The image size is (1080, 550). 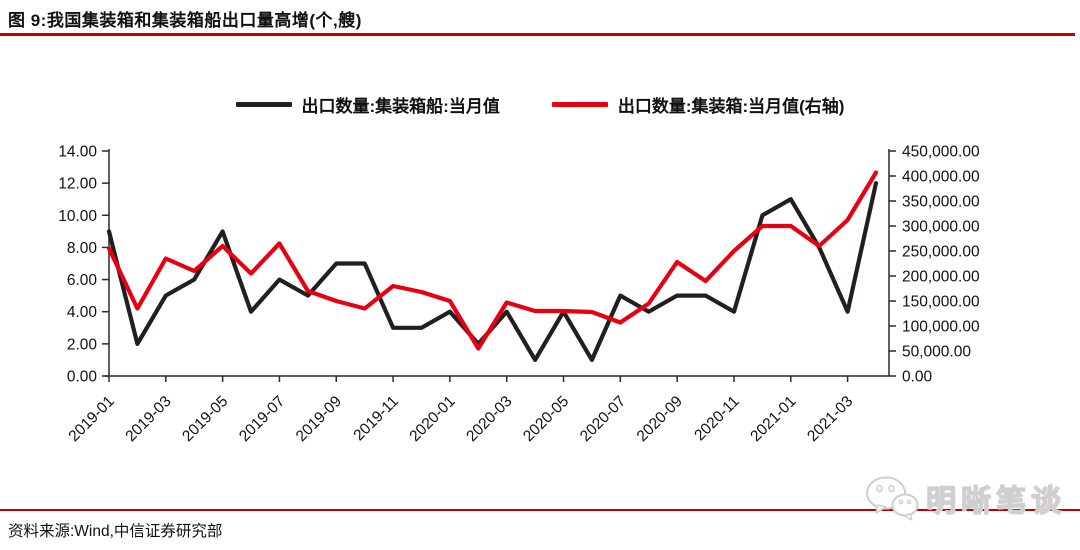 What do you see at coordinates (731, 106) in the screenshot?
I see `legend-label-container: 出口数量:集装箱:当月值(右轴)` at bounding box center [731, 106].